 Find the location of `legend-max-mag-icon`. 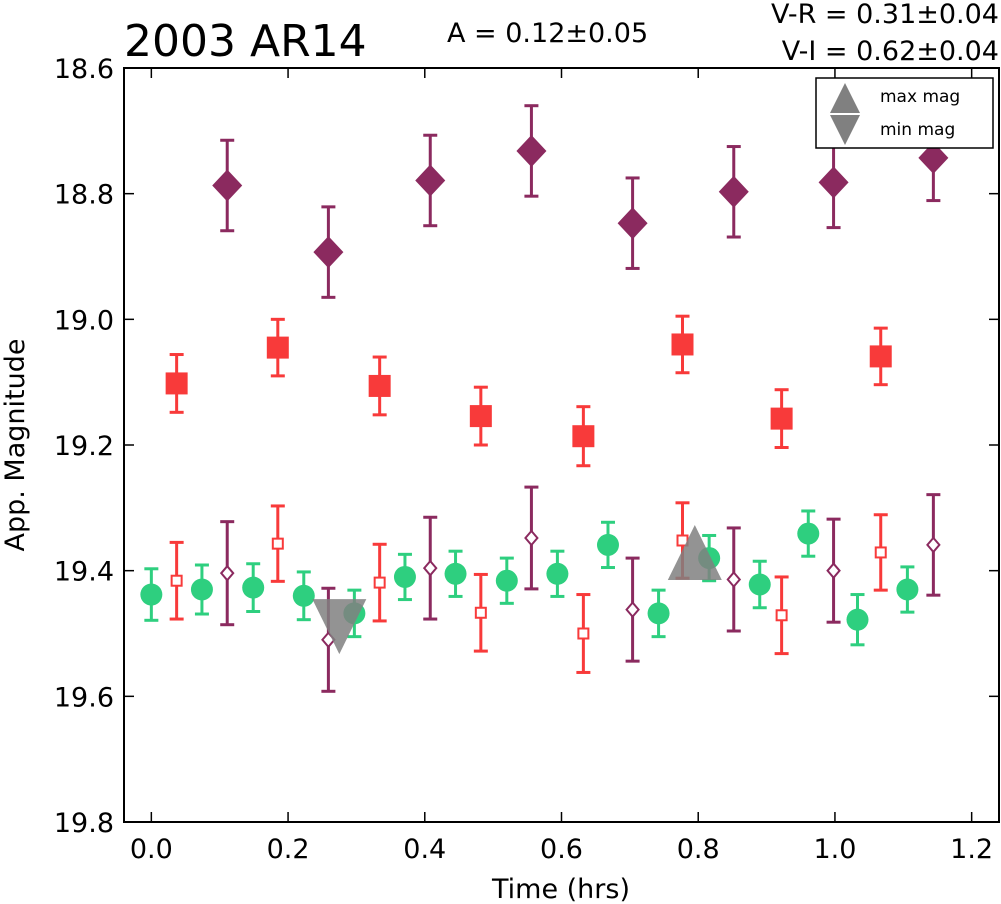

legend-max-mag-icon is located at coordinates (845, 98).